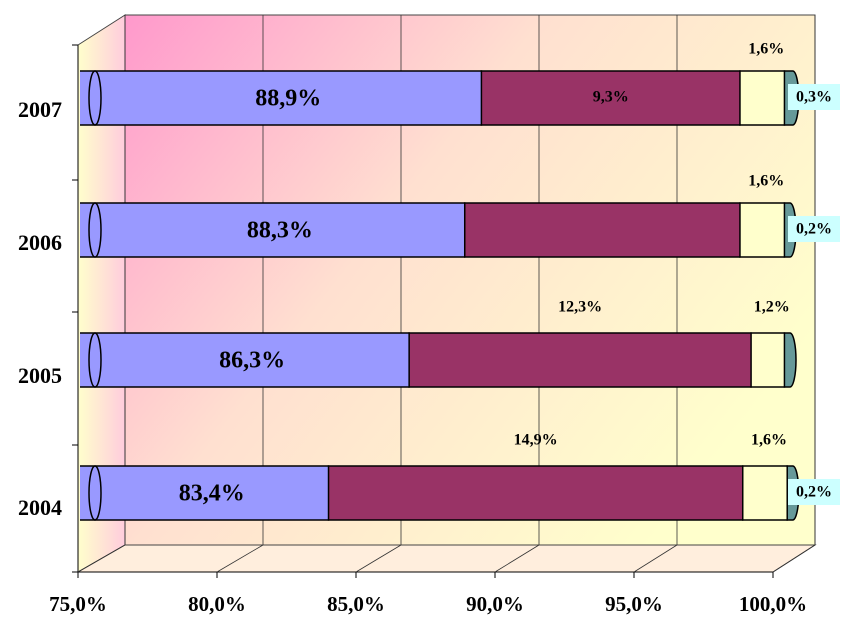  Describe the element at coordinates (356, 604) in the screenshot. I see `x-tick-label: 85,0%` at that location.